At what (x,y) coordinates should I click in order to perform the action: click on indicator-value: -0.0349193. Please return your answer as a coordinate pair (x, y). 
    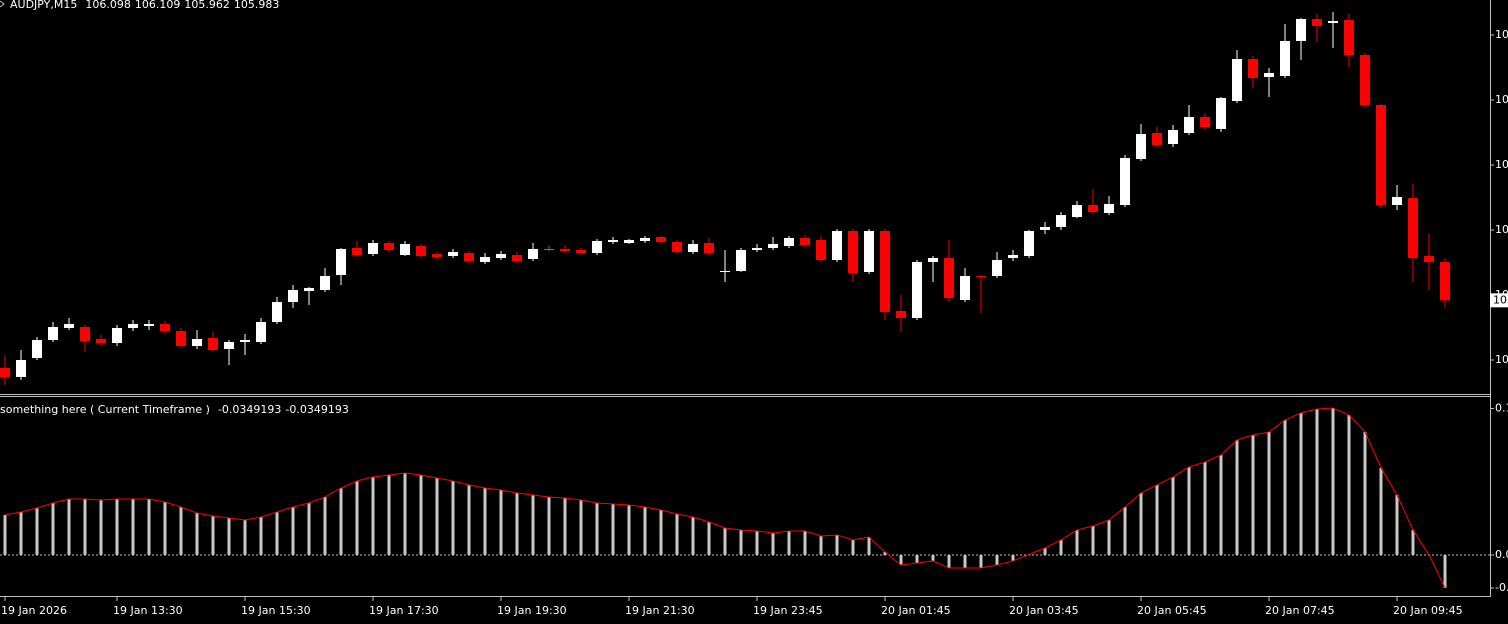
    Looking at the image, I should click on (316, 409).